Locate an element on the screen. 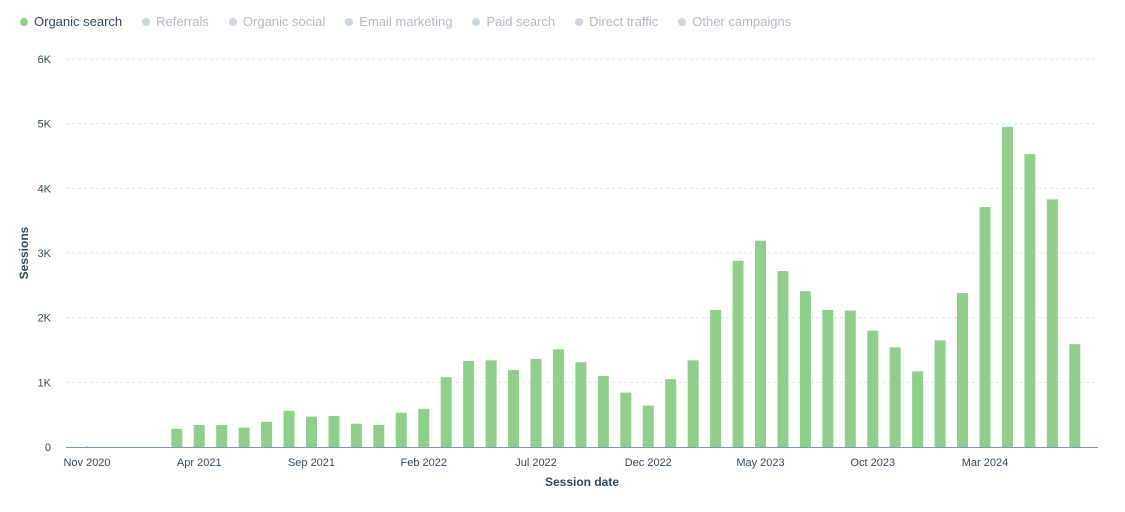  legend-label: Organic search is located at coordinates (78, 21).